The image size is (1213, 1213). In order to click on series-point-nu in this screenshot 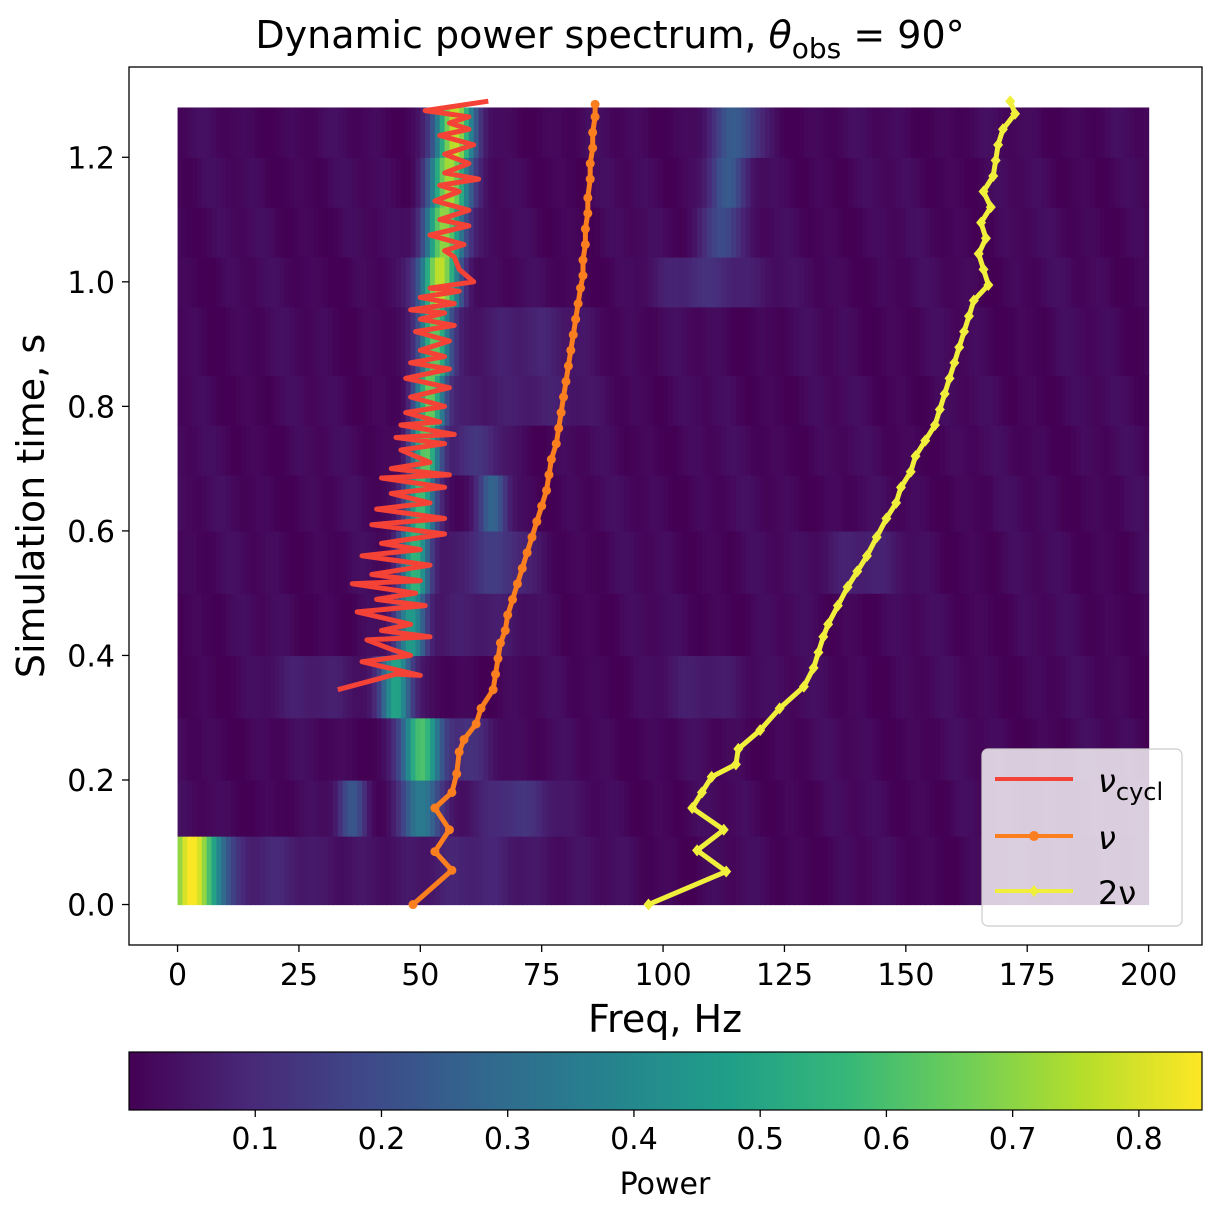, I will do `click(593, 148)`.